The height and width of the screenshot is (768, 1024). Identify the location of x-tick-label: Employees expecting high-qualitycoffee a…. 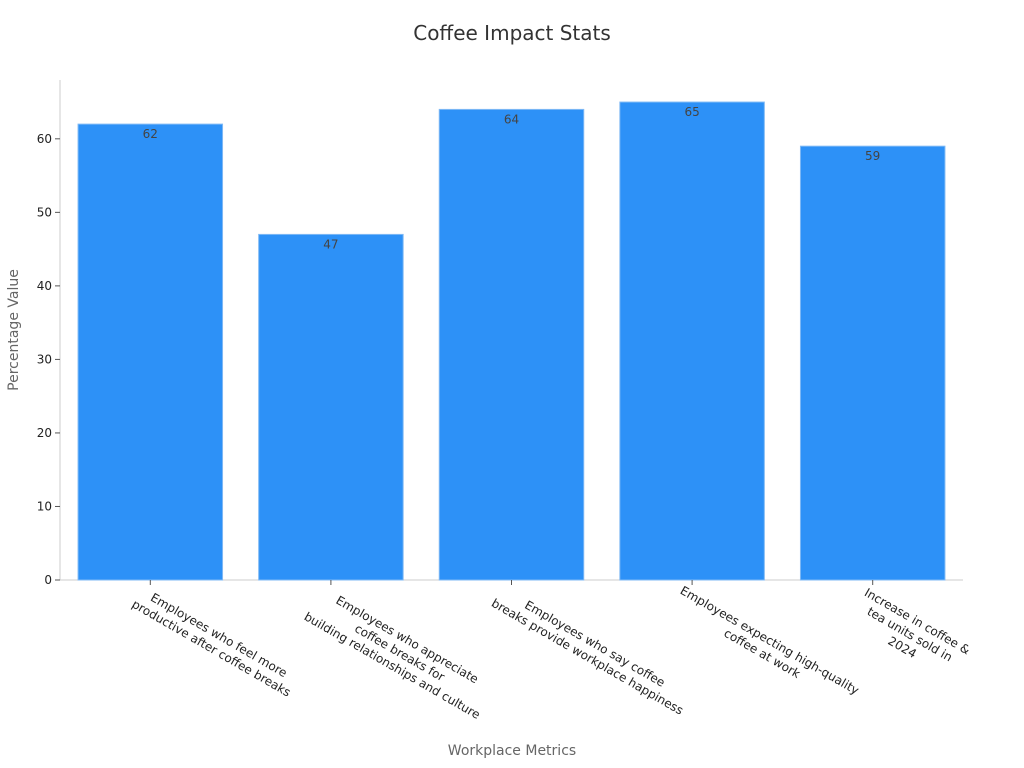
(765, 646).